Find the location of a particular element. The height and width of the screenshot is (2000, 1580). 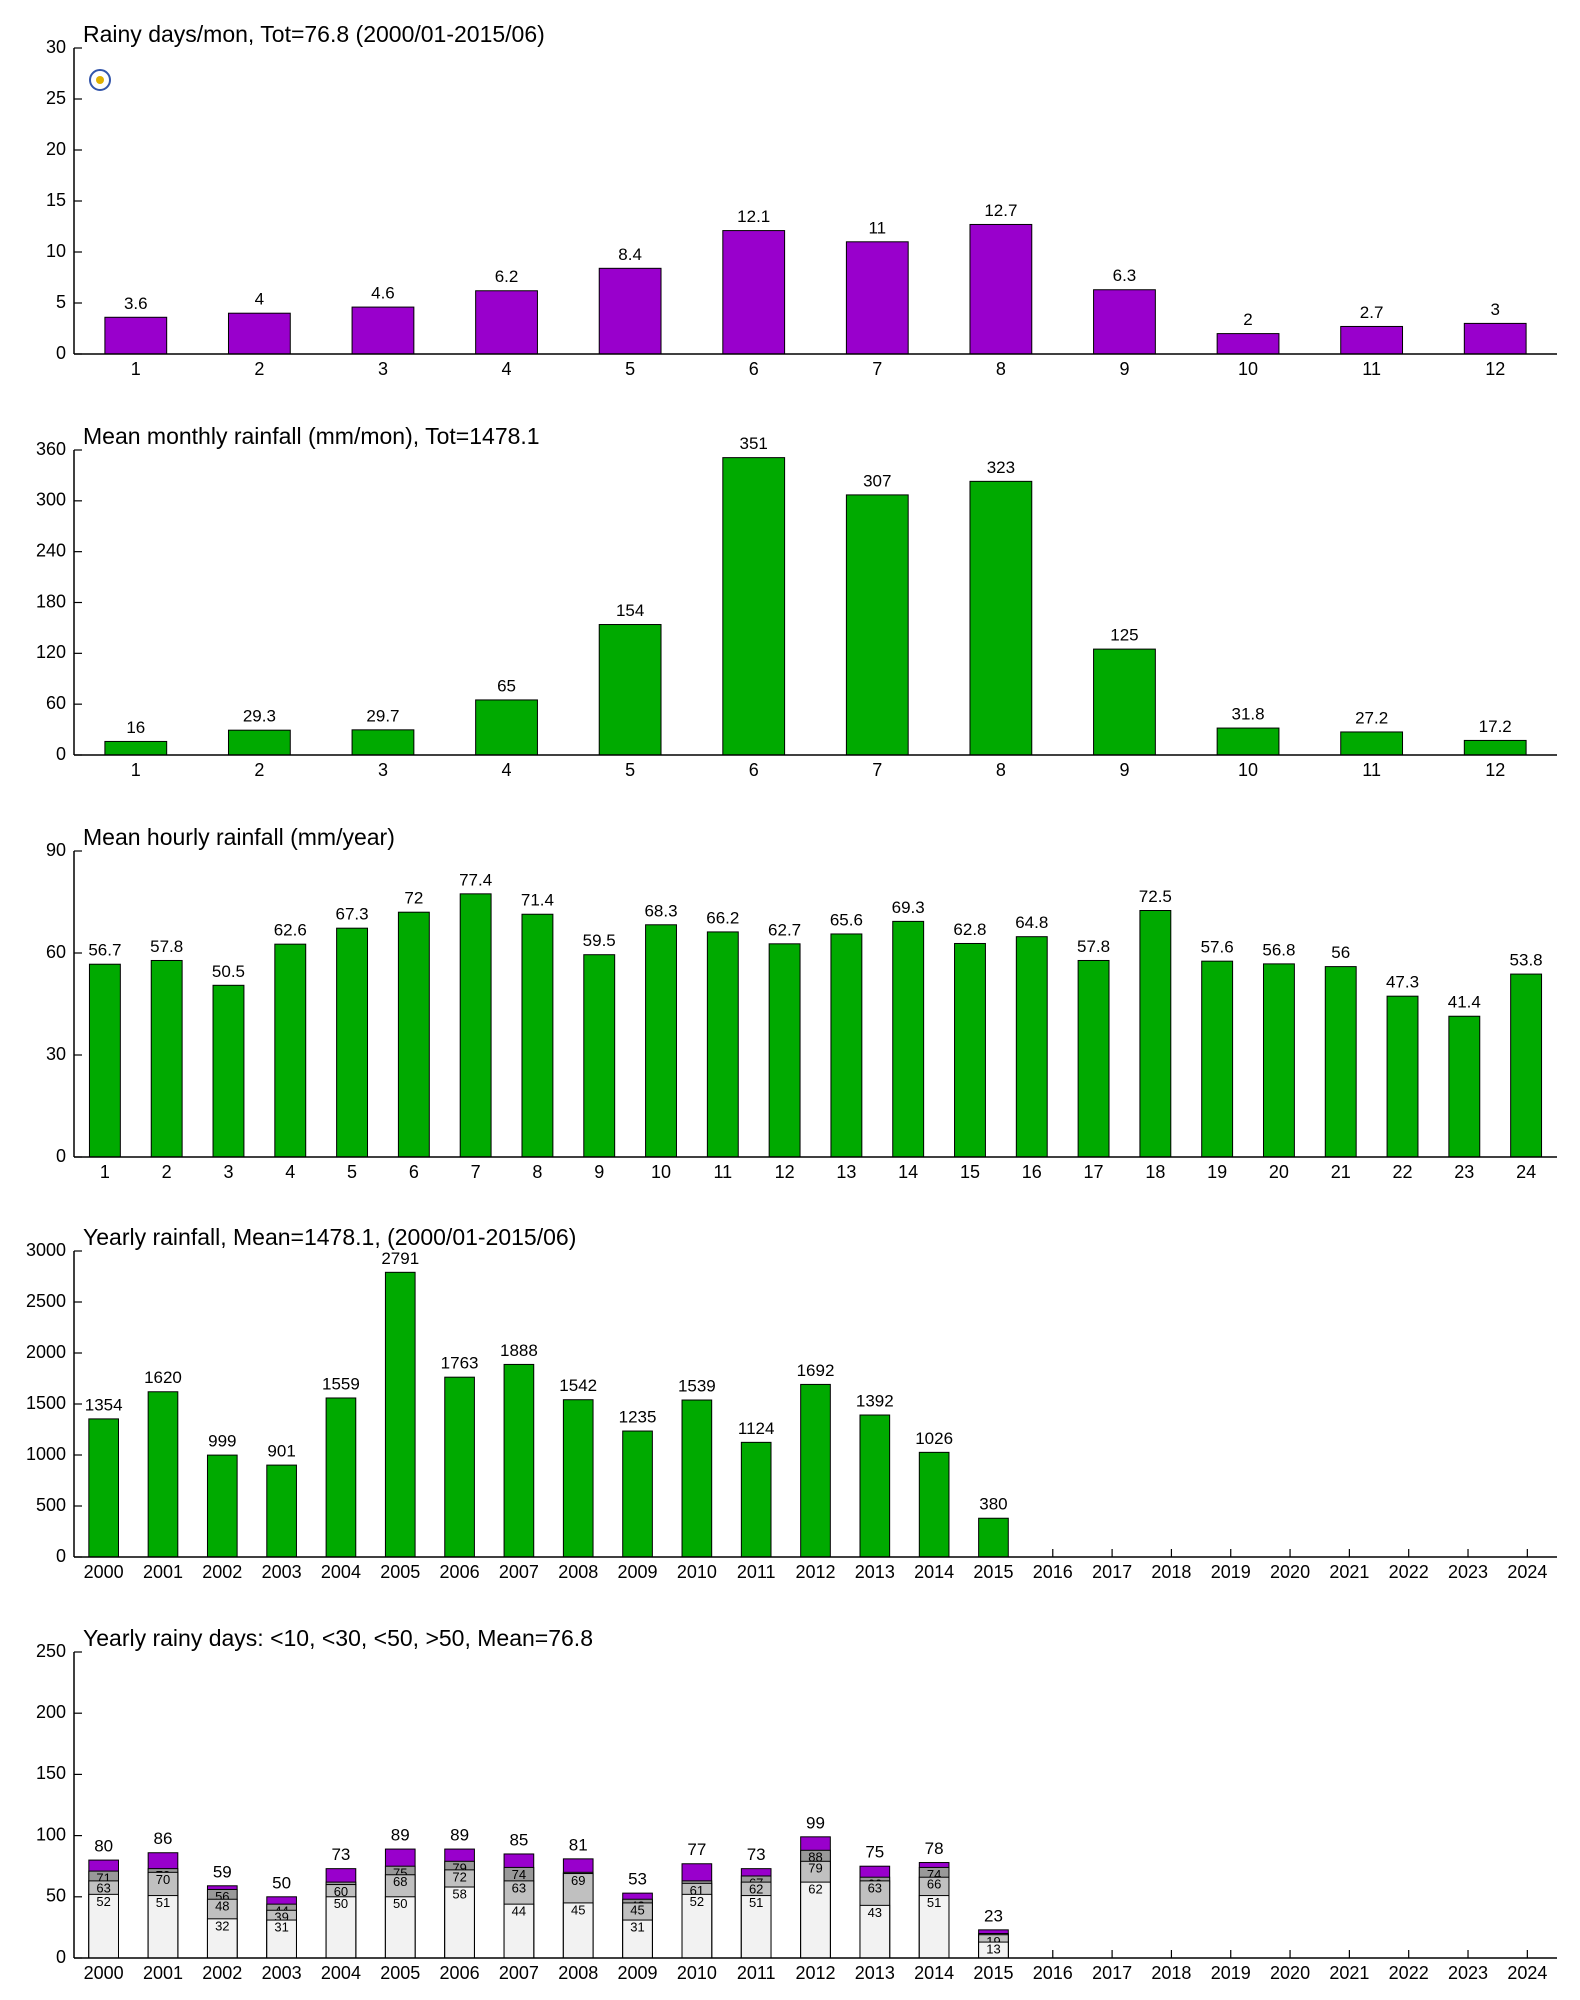

data-label: 27.2 is located at coordinates (1371, 717).